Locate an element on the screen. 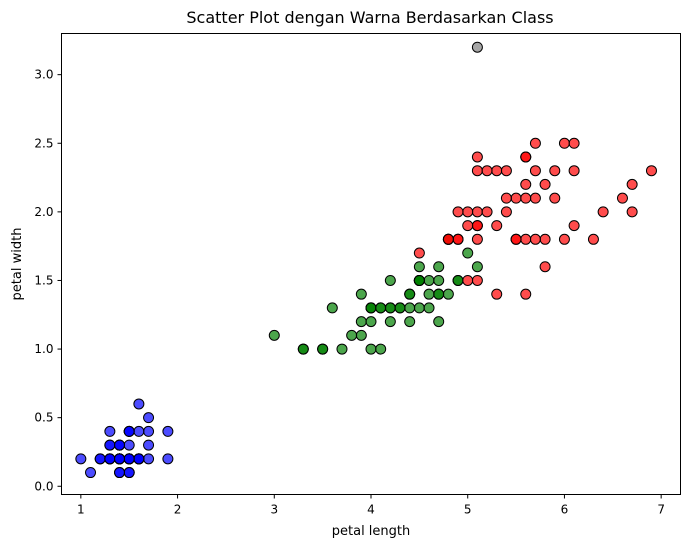  y-tick-label: 3.0 is located at coordinates (43, 75).